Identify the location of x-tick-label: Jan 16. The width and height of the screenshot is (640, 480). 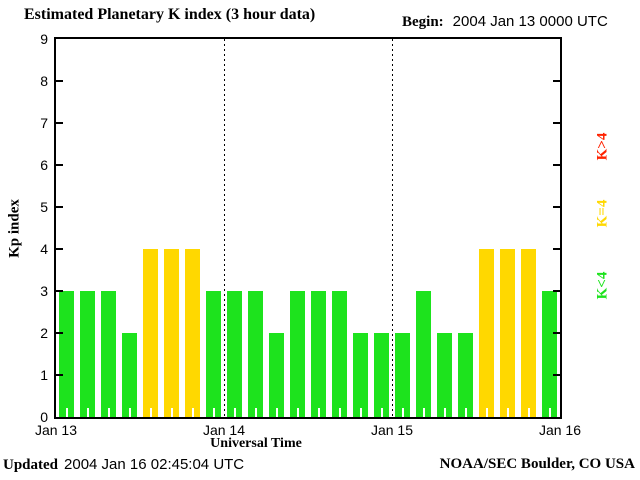
(560, 430).